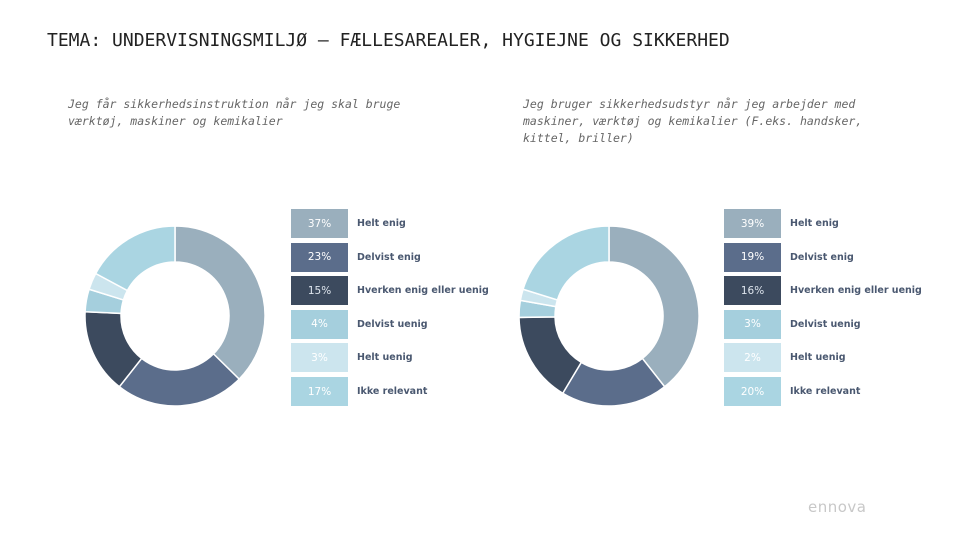  I want to click on legend-item-ikke-relevant: 20% Ikke relevant, so click(824, 391).